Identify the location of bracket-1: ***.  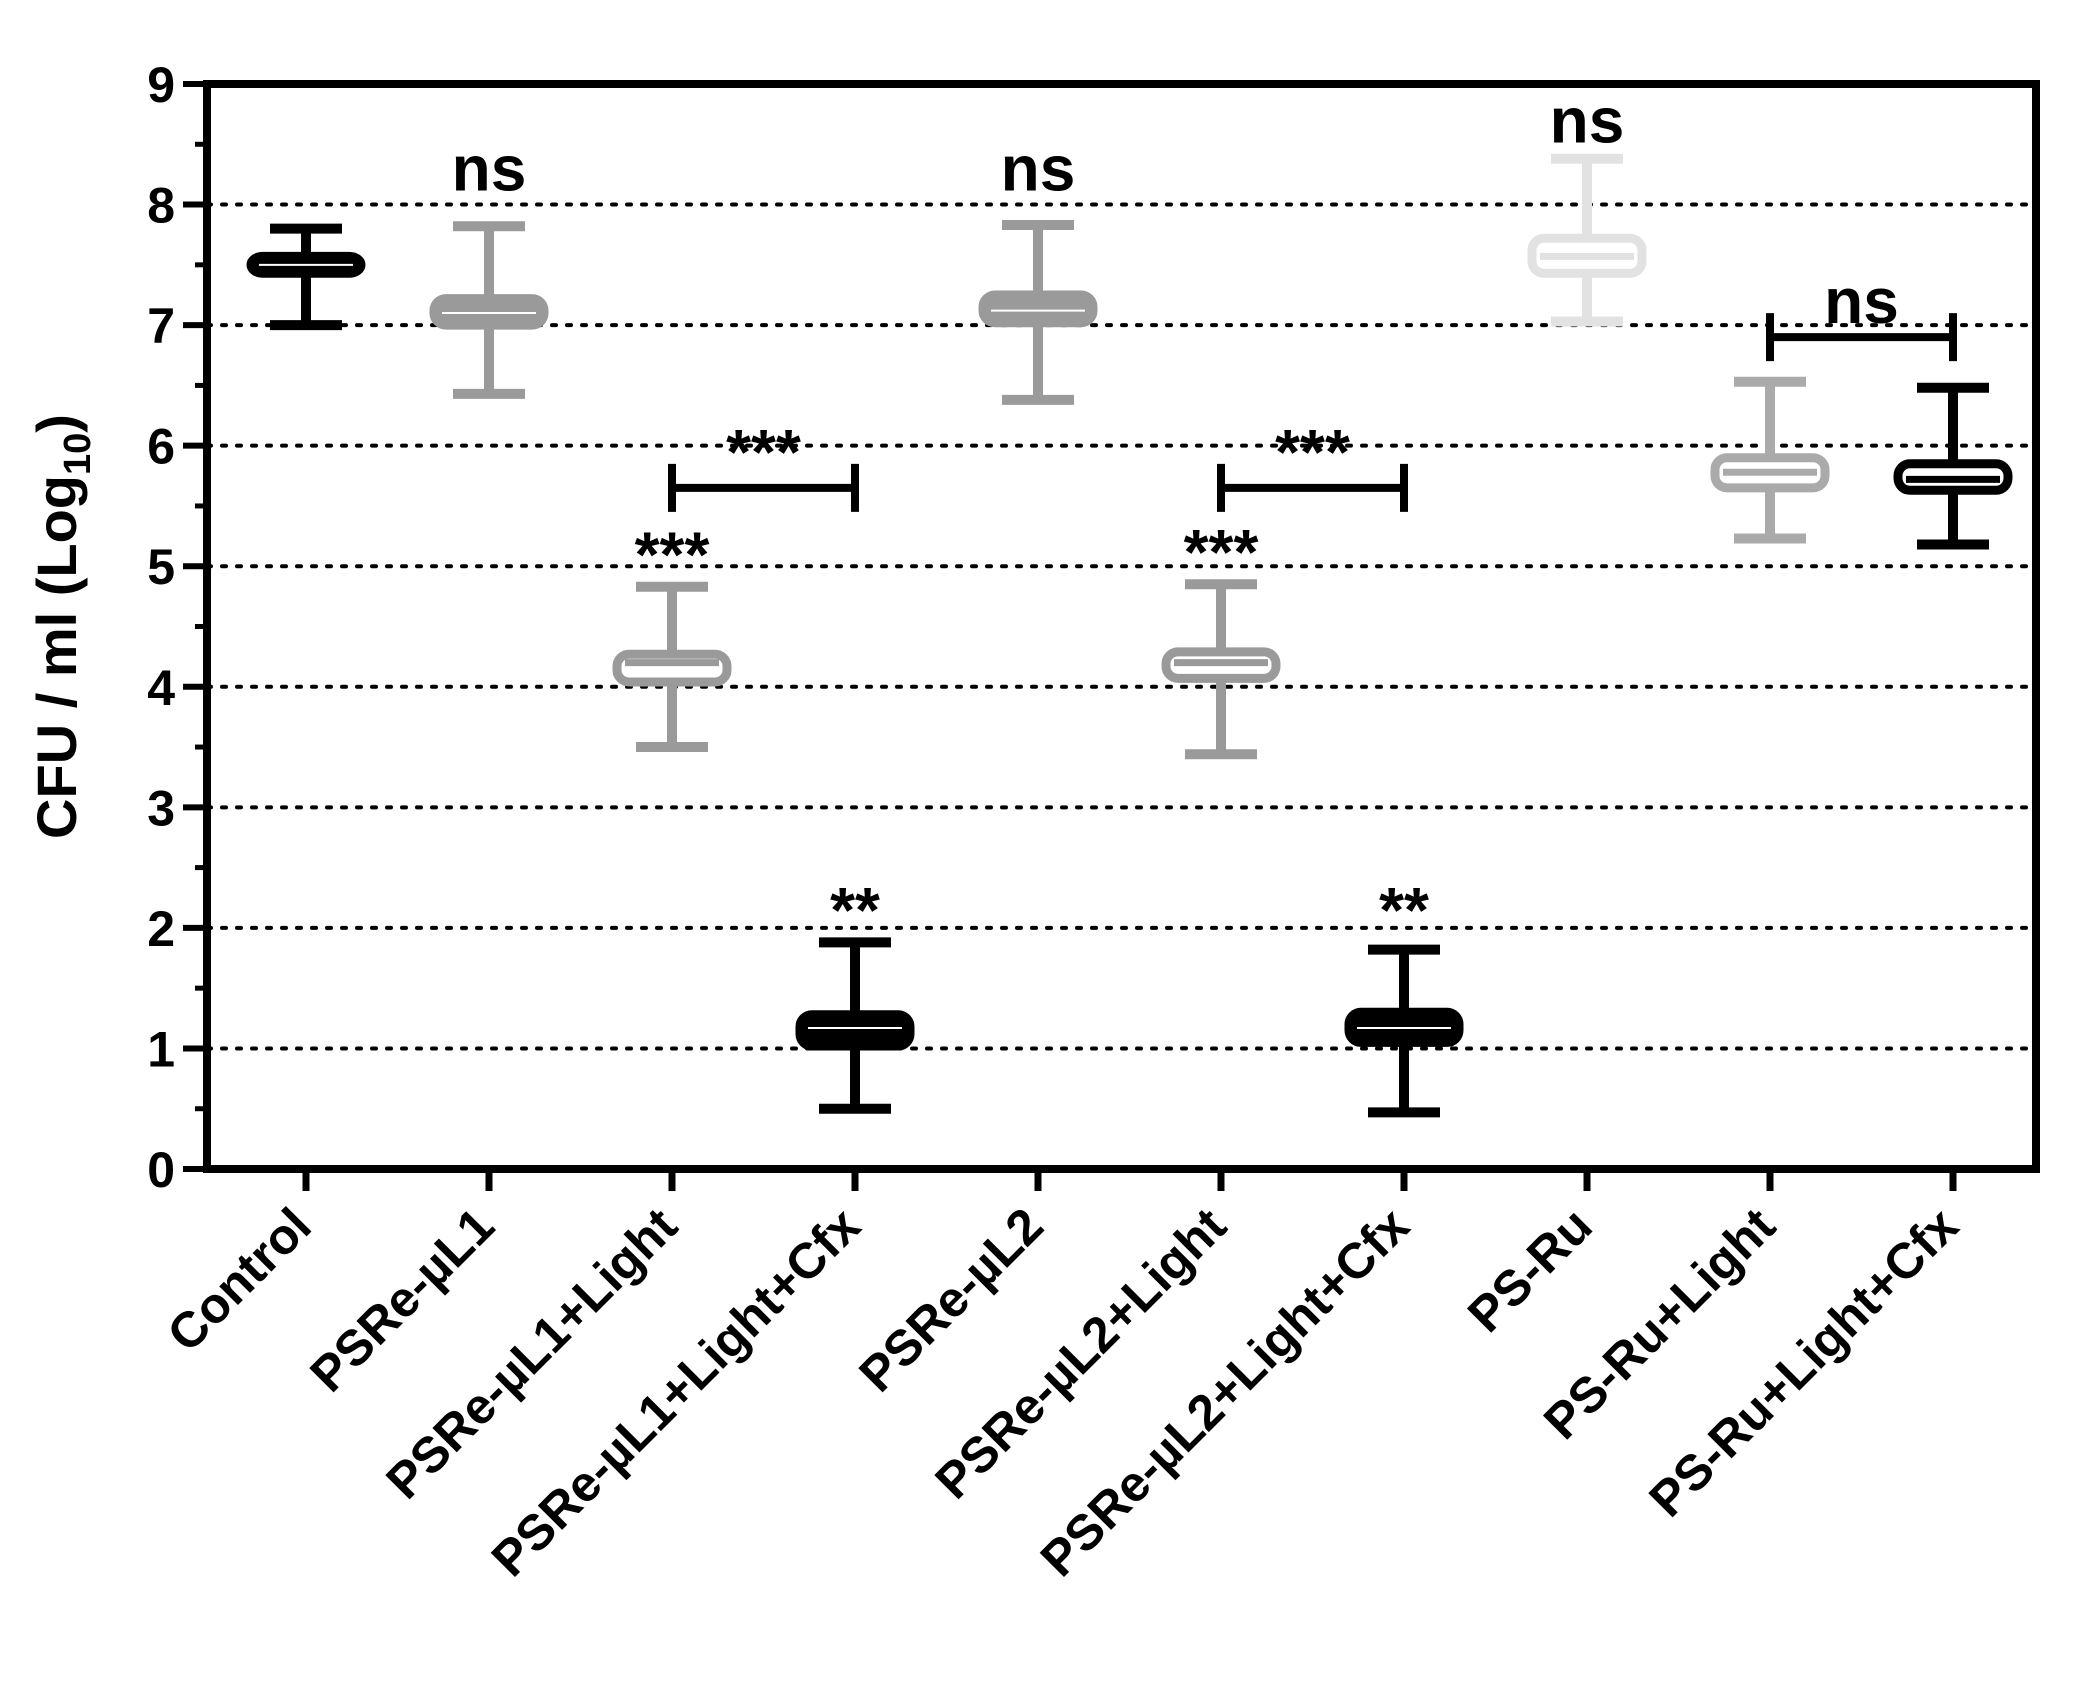
(763, 464).